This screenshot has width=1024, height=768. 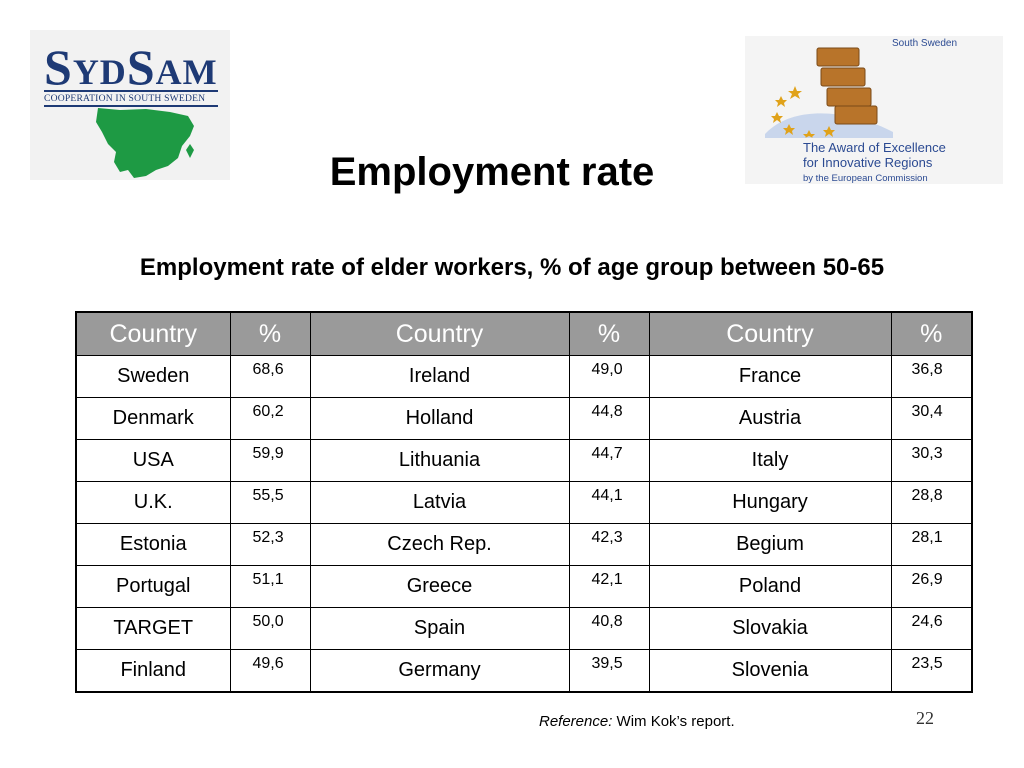 I want to click on percent-cell: 23,5, so click(x=931, y=671).